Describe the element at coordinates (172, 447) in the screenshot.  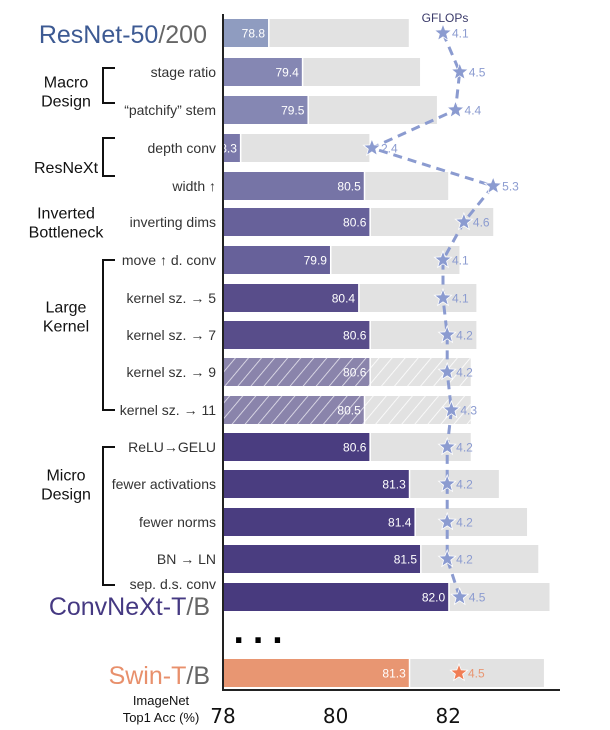
I see `row-label: ReLU→GELU` at that location.